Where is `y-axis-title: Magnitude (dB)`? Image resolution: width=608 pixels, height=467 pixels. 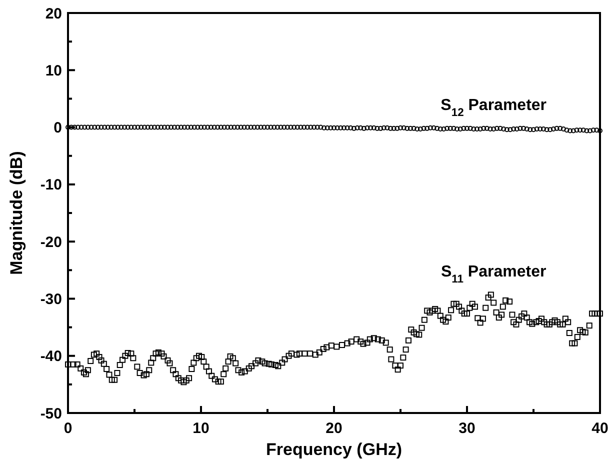
y-axis-title: Magnitude (dB) is located at coordinates (16, 213).